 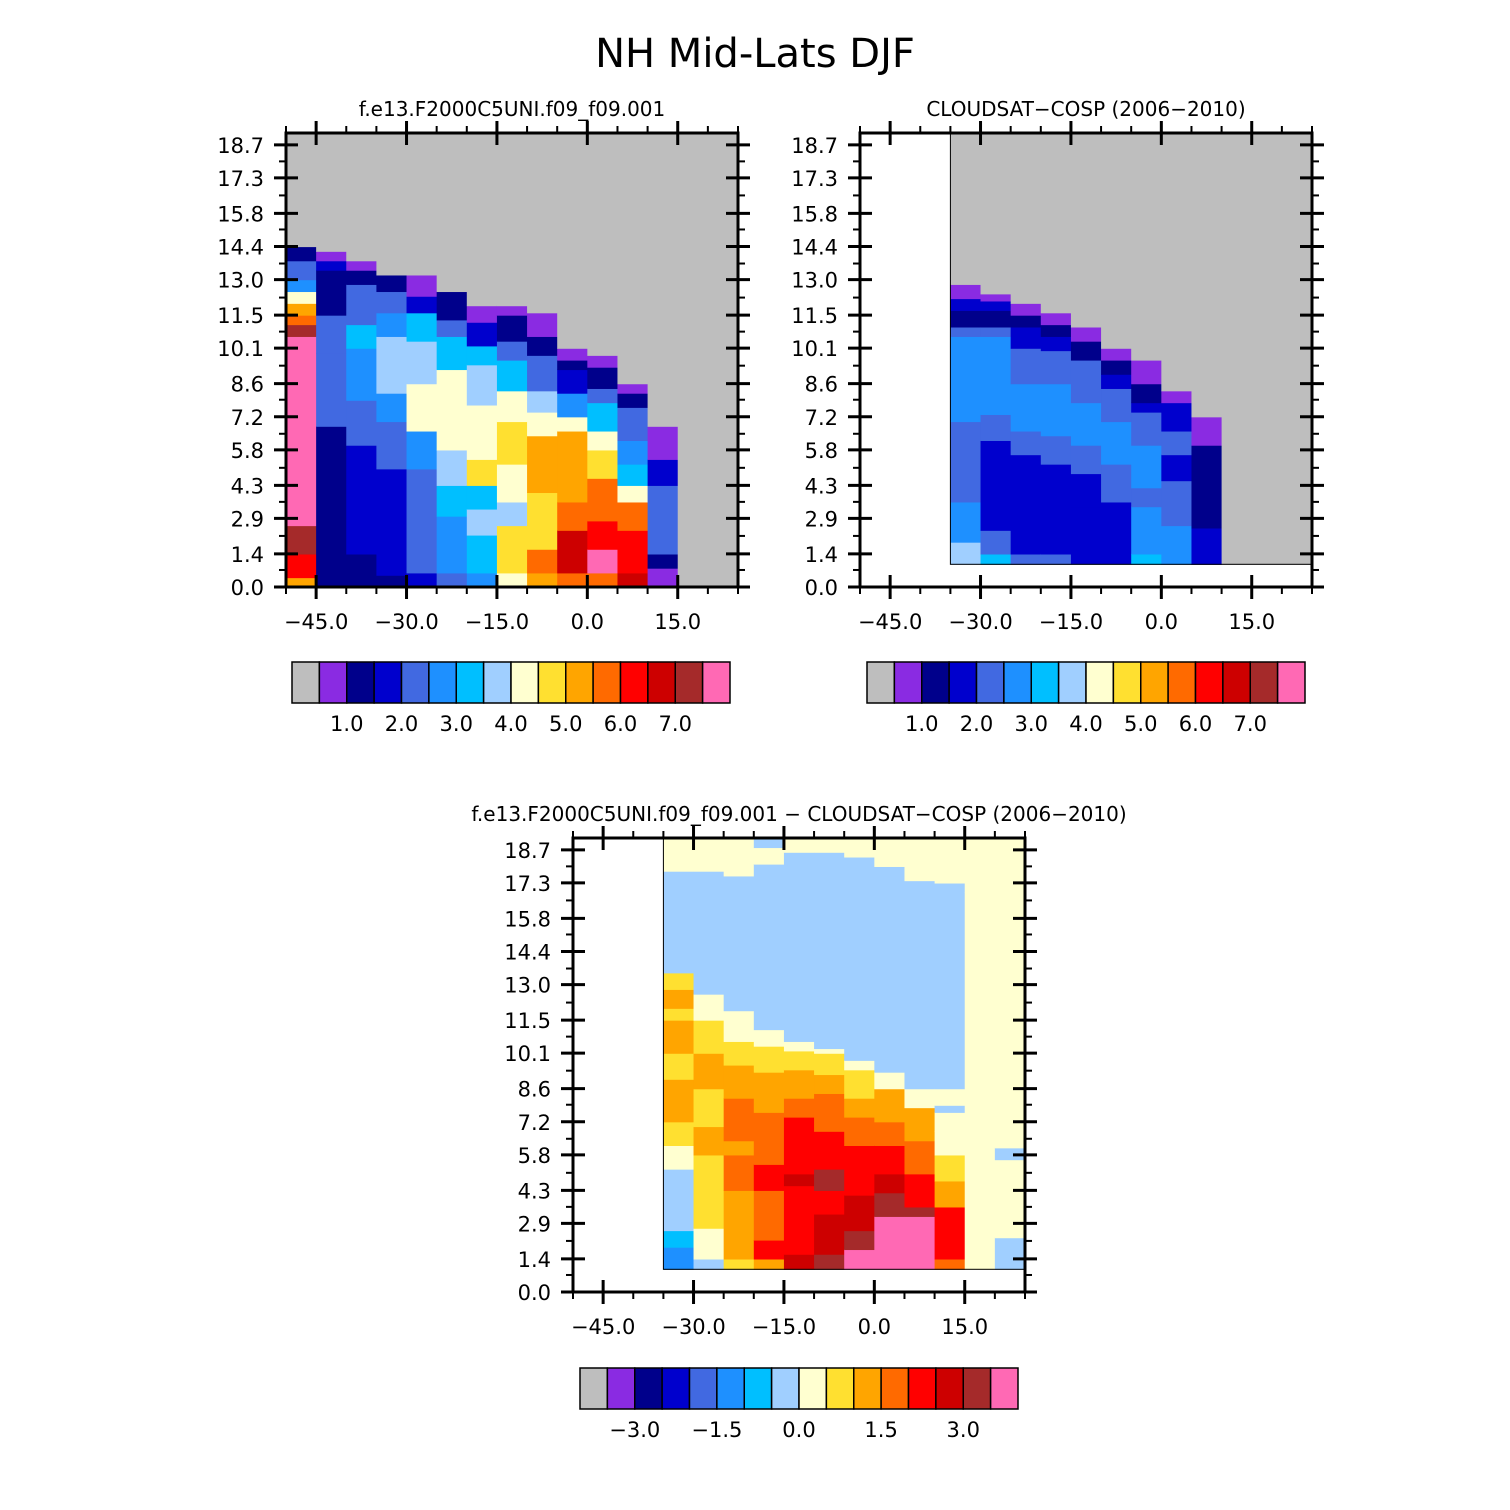 I want to click on plot-frame, so click(x=1086, y=360).